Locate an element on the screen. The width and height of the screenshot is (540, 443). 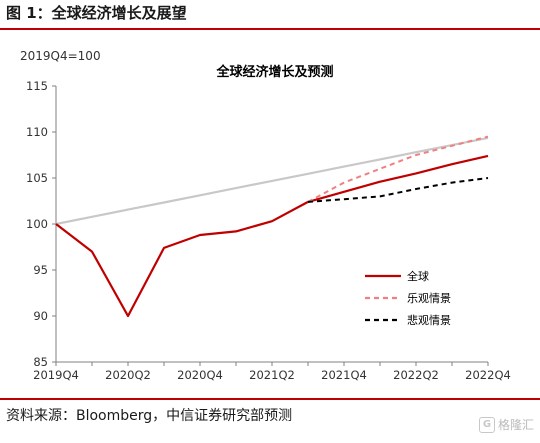
chart-title: 全球经济增长及预测 is located at coordinates (274, 72).